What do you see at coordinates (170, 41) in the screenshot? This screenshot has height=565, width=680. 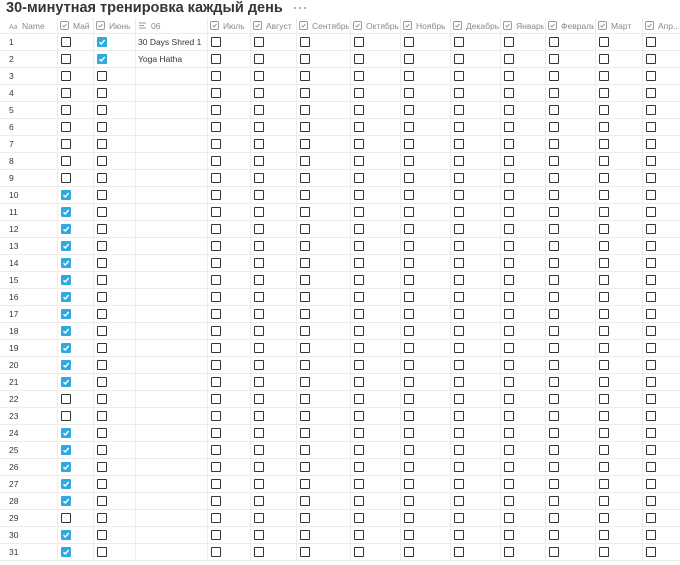 I see `text-cell: 30 Days Shred 1` at bounding box center [170, 41].